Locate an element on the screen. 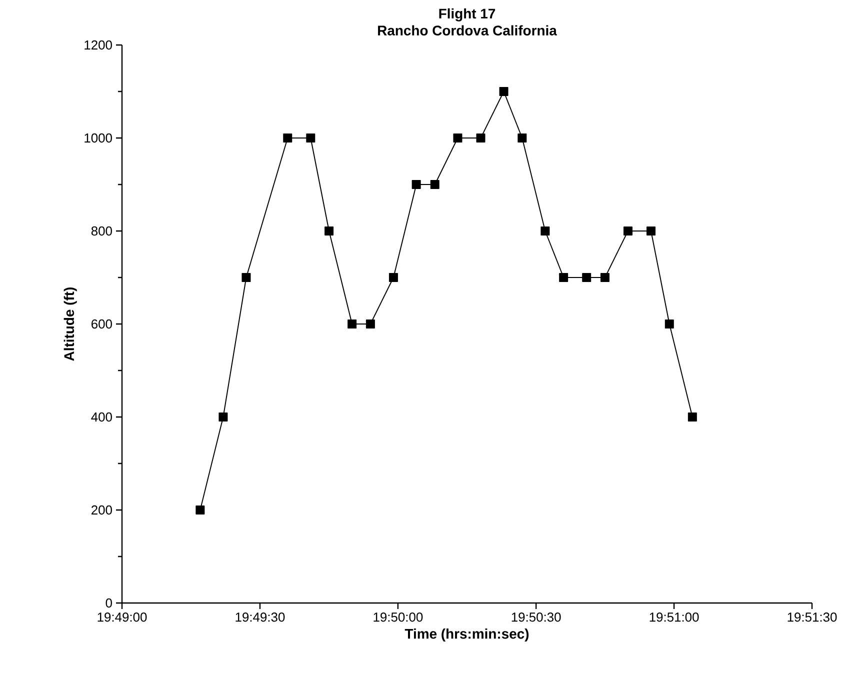  y-axis-title: Altitude (ft) is located at coordinates (70, 324).